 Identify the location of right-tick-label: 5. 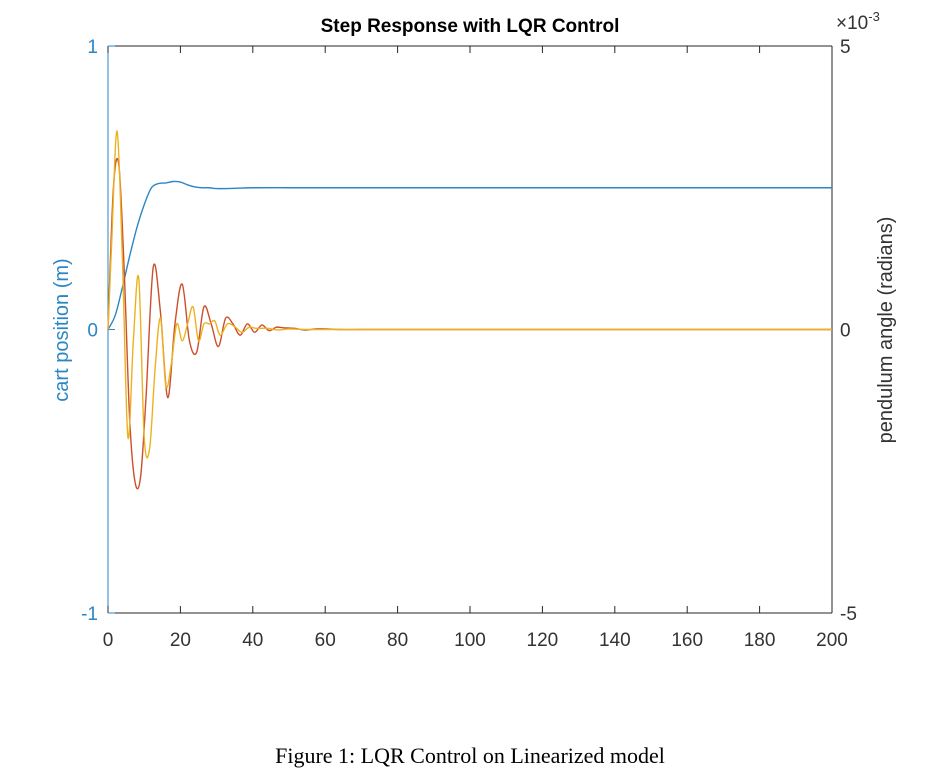
(845, 47).